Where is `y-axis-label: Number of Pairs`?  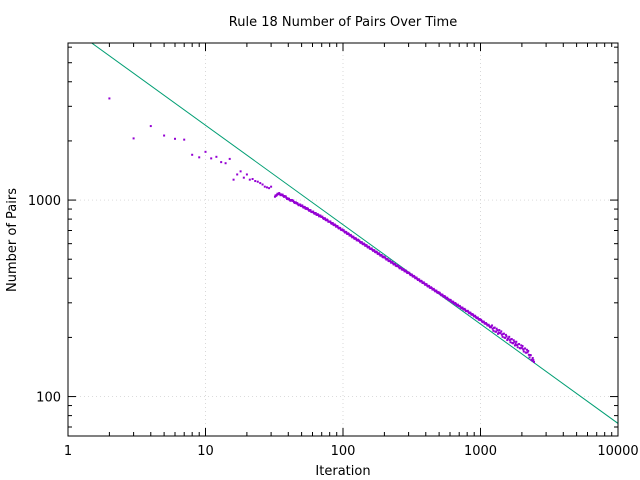
y-axis-label: Number of Pairs is located at coordinates (12, 240).